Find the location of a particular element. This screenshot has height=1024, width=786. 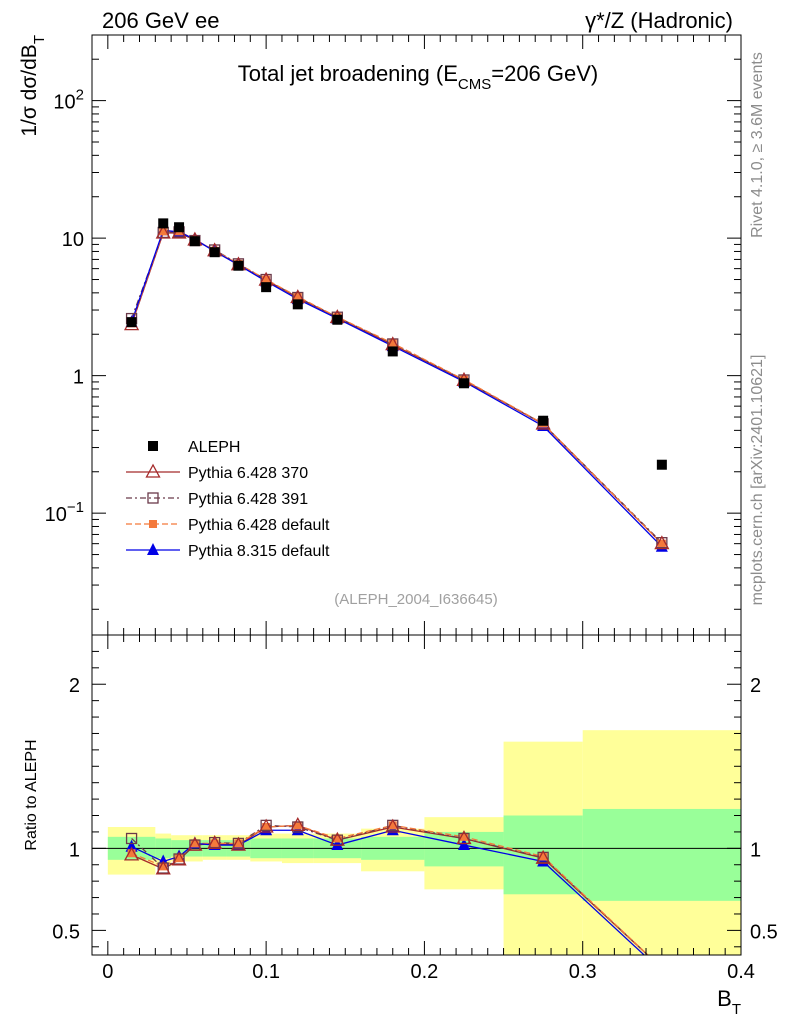

legend-label: Pythia 8.315 default is located at coordinates (259, 551).